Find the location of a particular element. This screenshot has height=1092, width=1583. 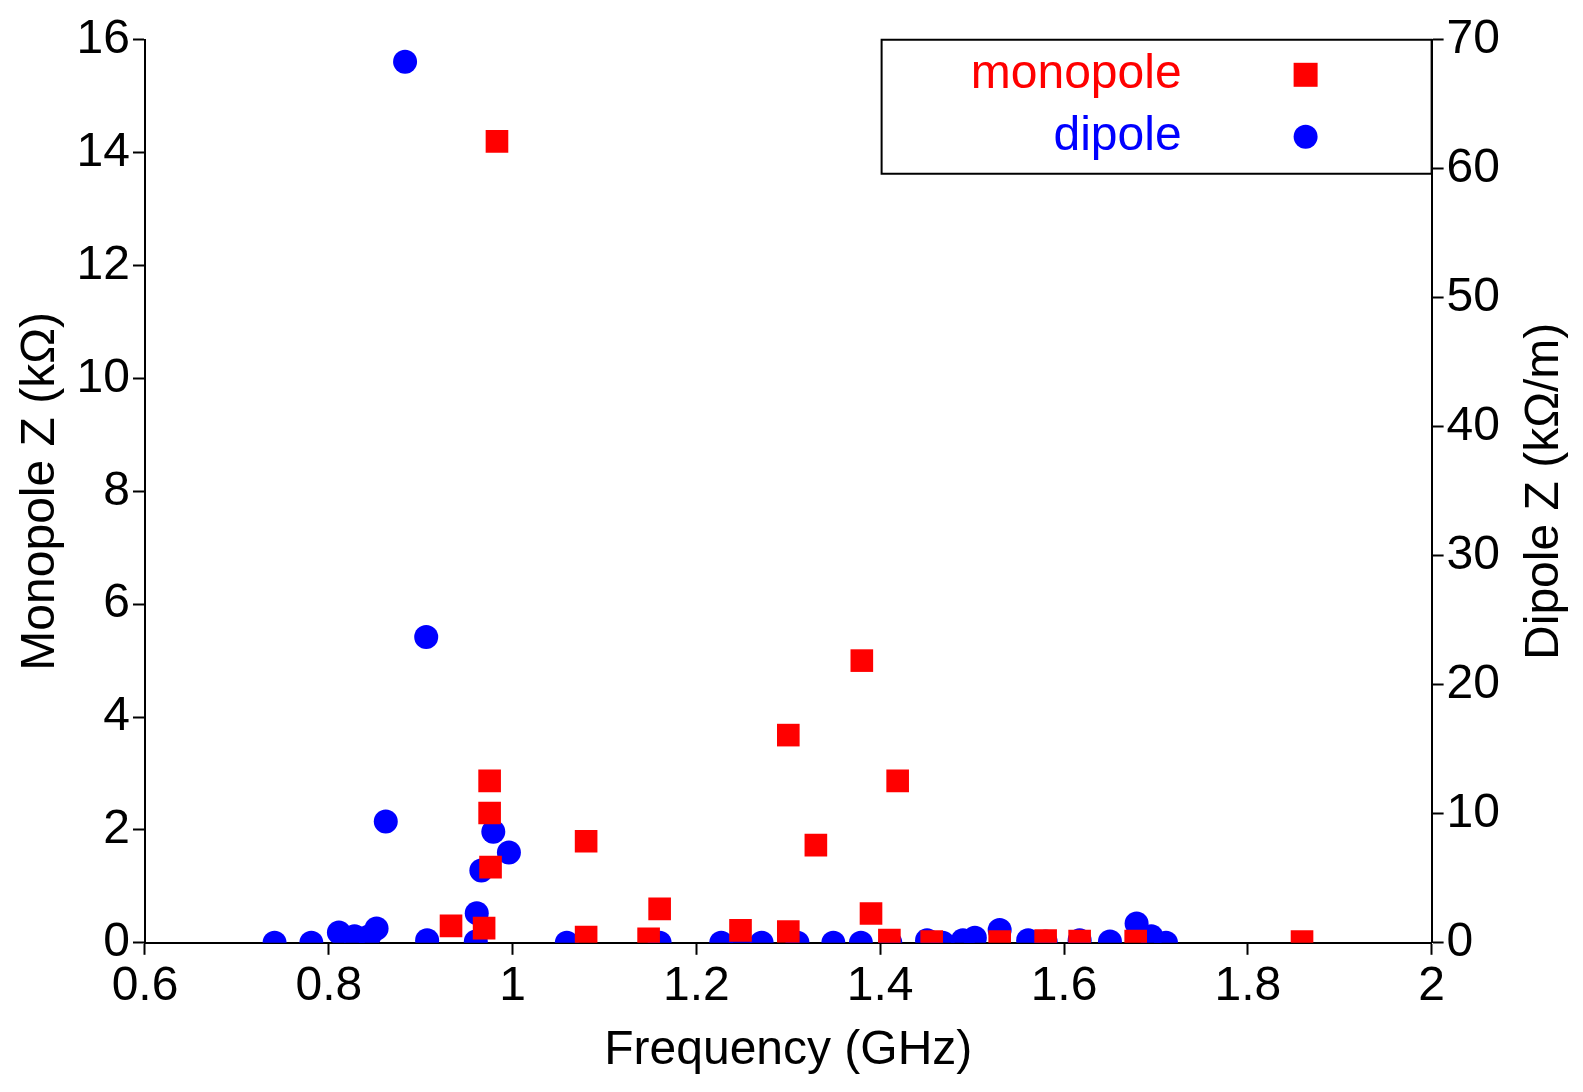

y2-tick-label: 40 is located at coordinates (1473, 424).